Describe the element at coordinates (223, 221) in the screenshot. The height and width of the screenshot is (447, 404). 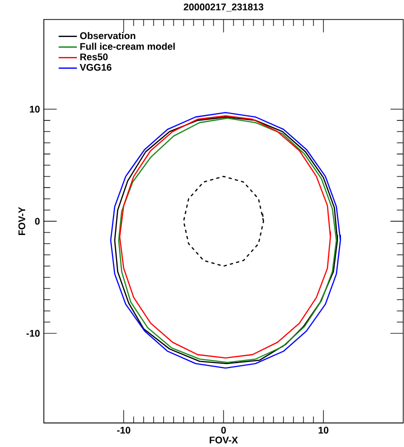
I see `line-series` at that location.